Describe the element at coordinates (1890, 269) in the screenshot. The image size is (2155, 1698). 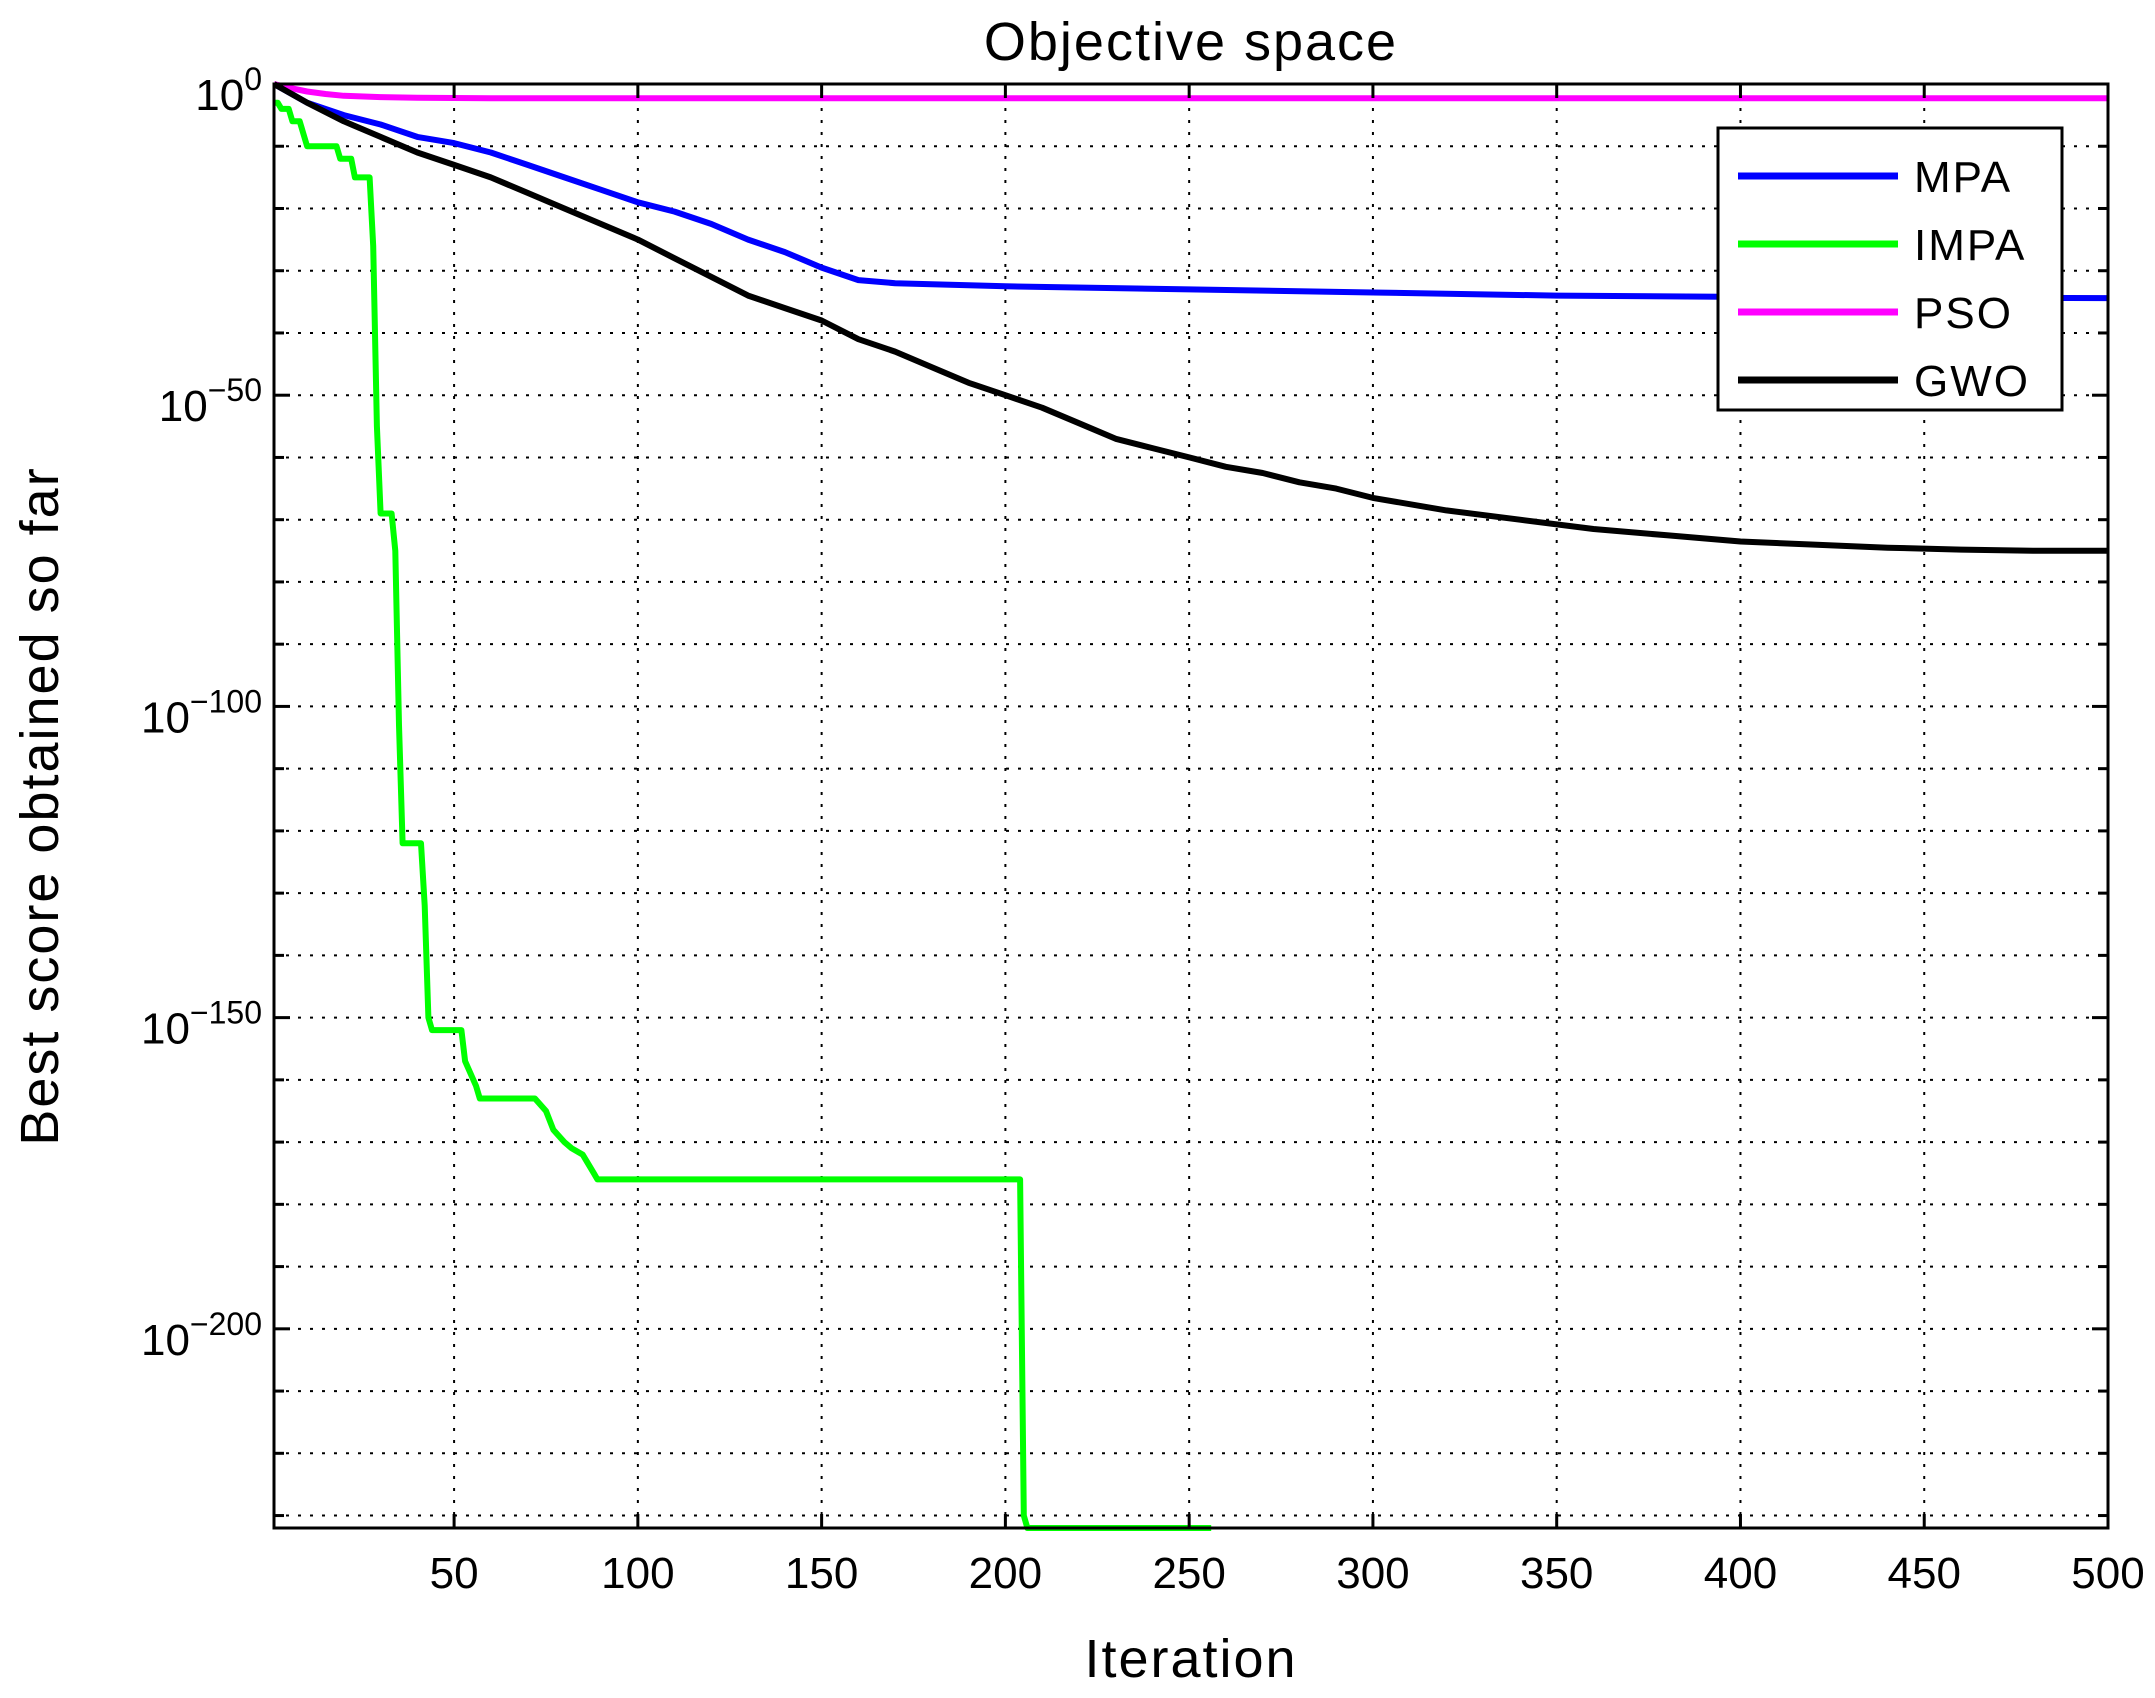
I see `legend: MPA IMPA PSO GWO` at that location.